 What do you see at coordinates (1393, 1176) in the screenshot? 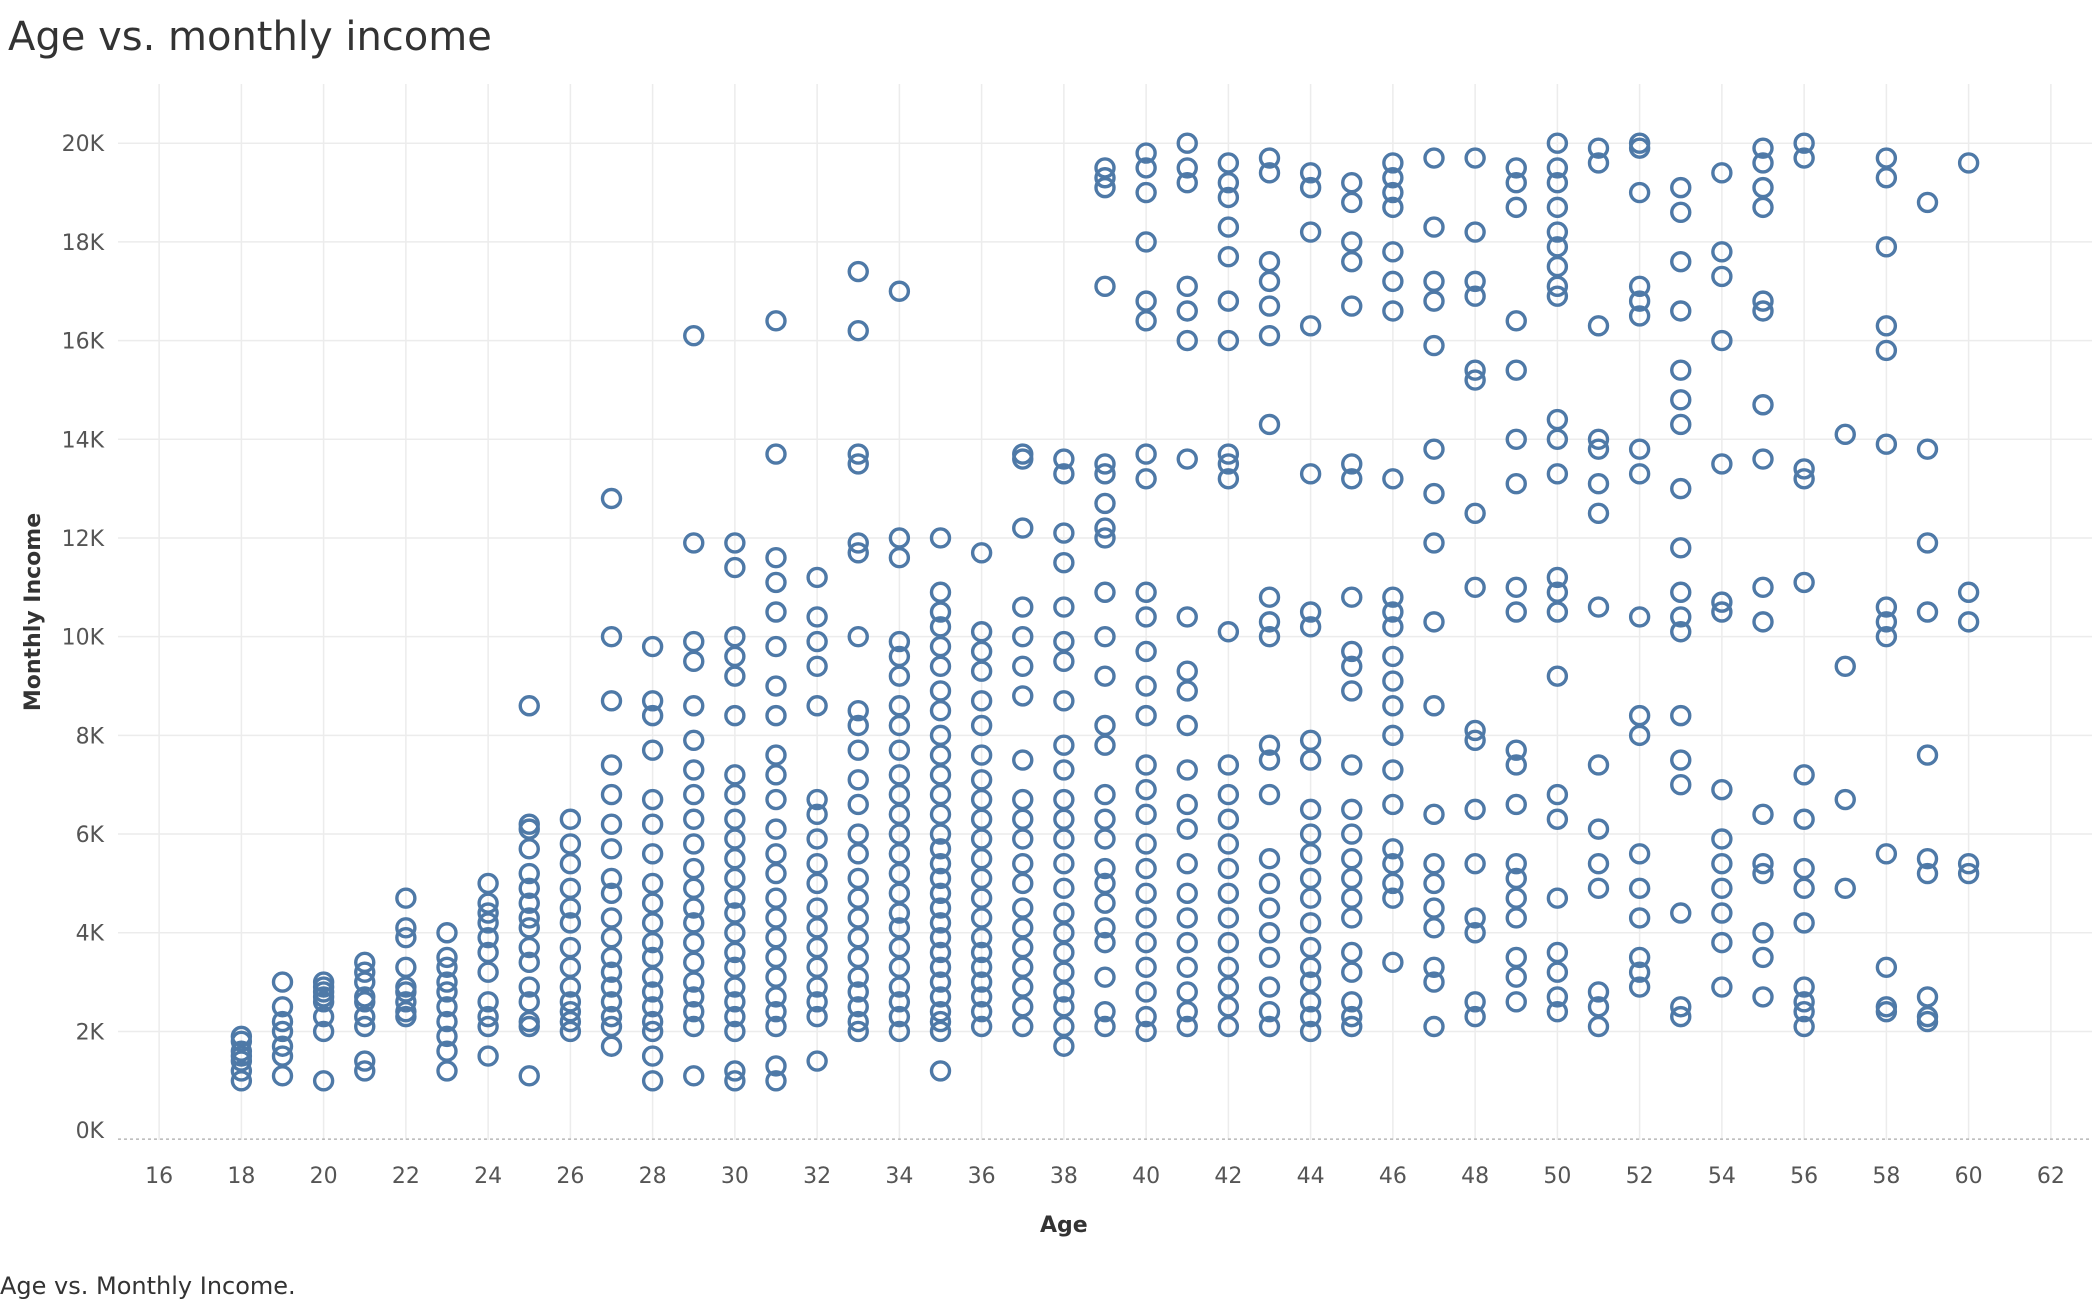
I see `x-tick-label: 46` at bounding box center [1393, 1176].